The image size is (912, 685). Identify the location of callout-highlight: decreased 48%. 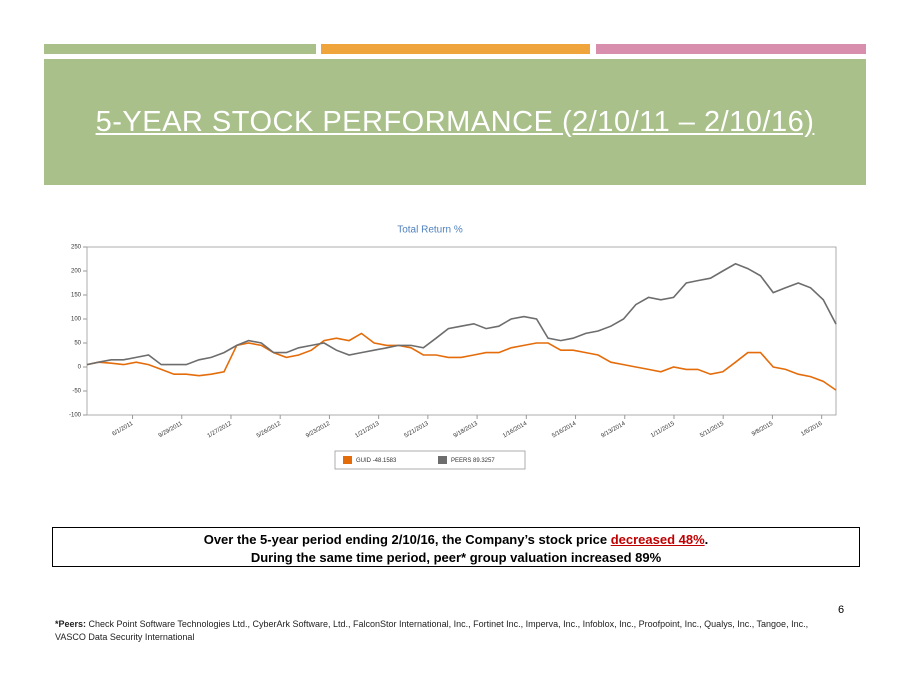
(657, 539).